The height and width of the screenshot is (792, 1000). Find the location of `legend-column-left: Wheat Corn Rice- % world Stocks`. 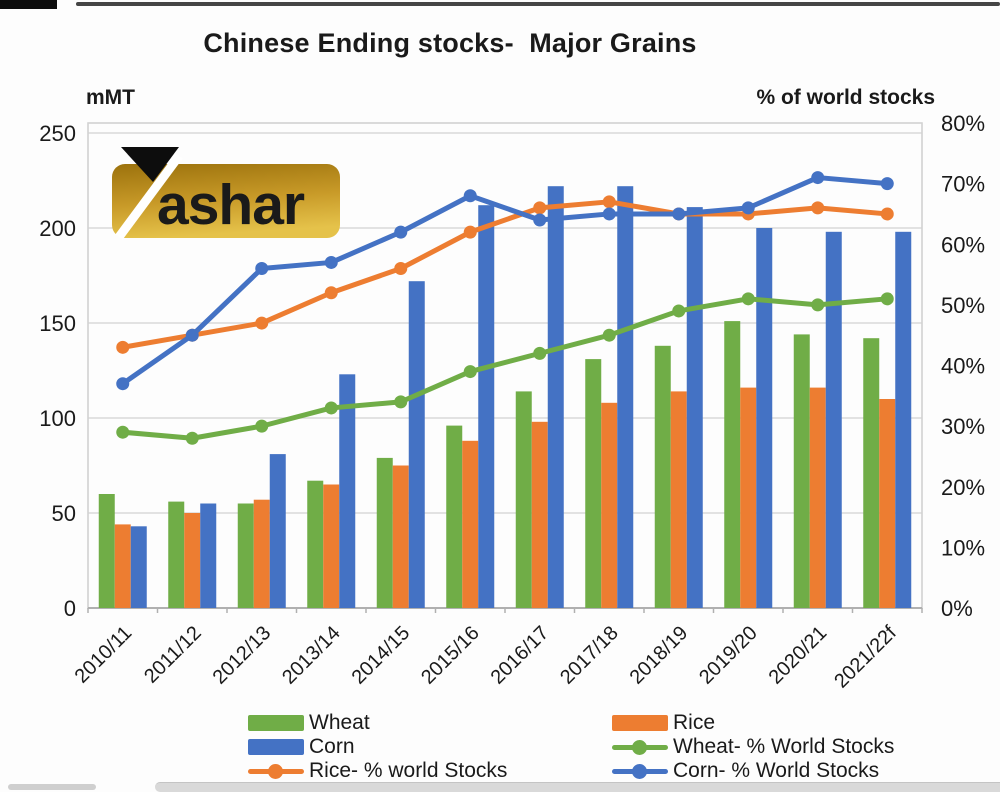

legend-column-left: Wheat Corn Rice- % world Stocks is located at coordinates (377, 747).